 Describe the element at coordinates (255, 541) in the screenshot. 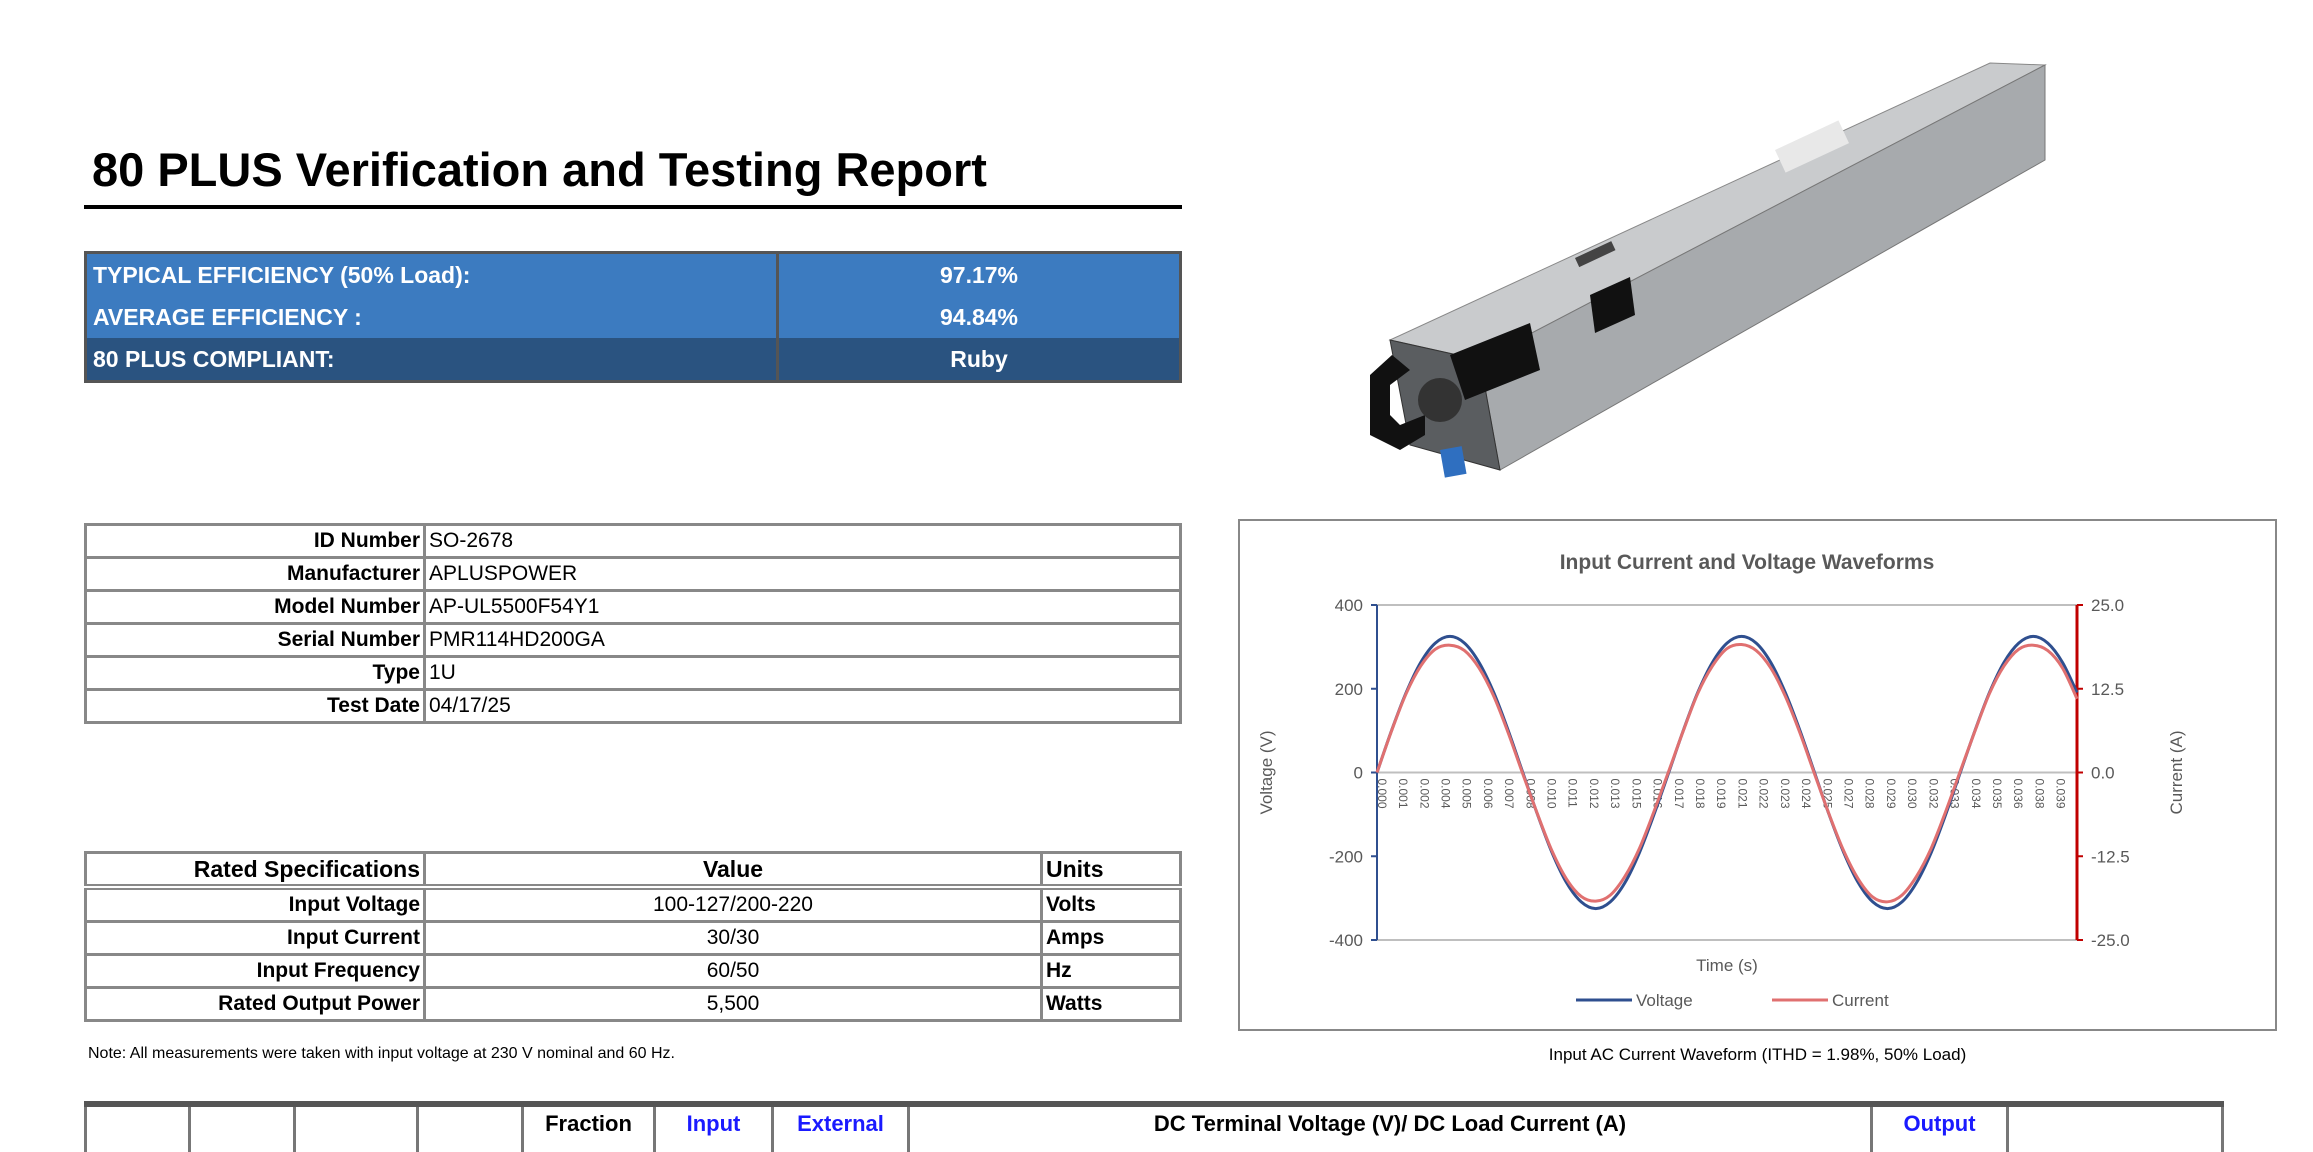

I see `id-number-label: ID Number` at that location.